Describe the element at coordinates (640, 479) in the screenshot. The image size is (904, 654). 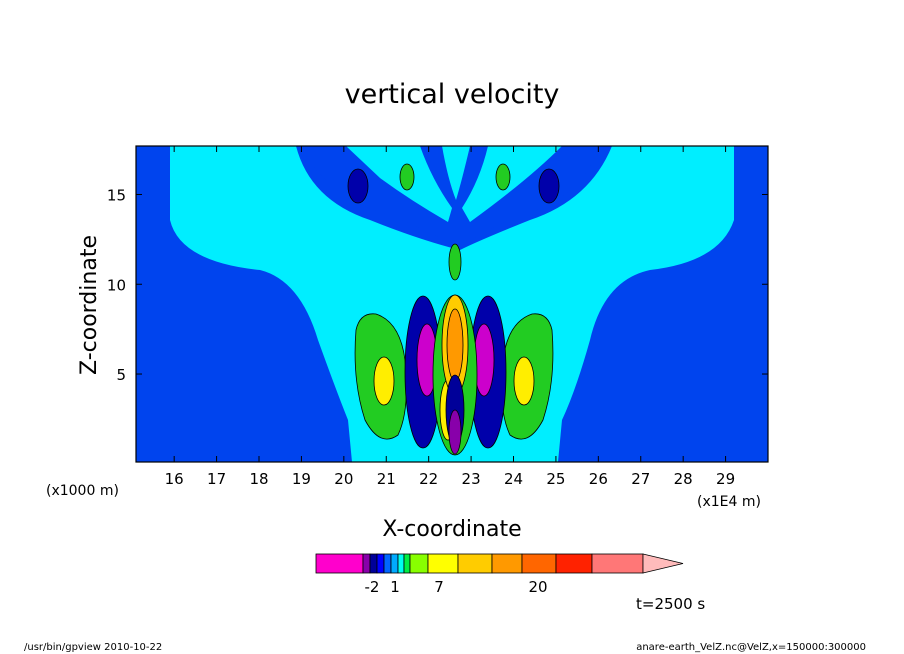
I see `x-tick-label: 27` at that location.